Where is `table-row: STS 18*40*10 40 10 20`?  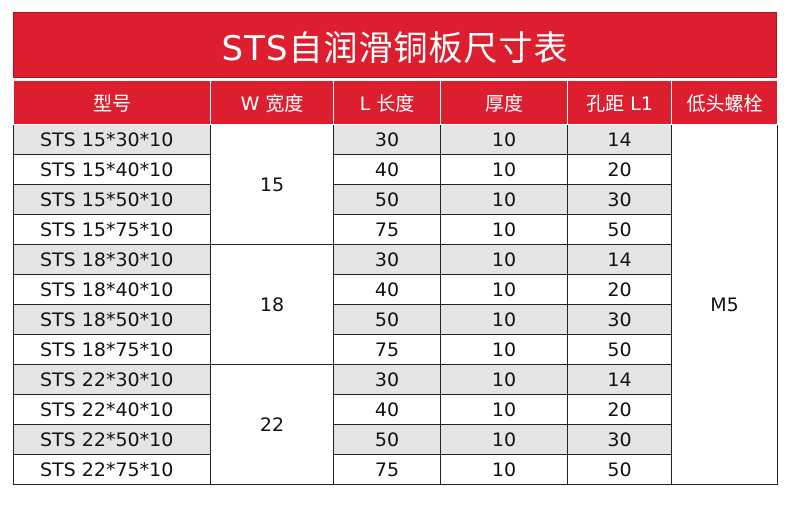
table-row: STS 18*40*10 40 10 20 is located at coordinates (395, 289).